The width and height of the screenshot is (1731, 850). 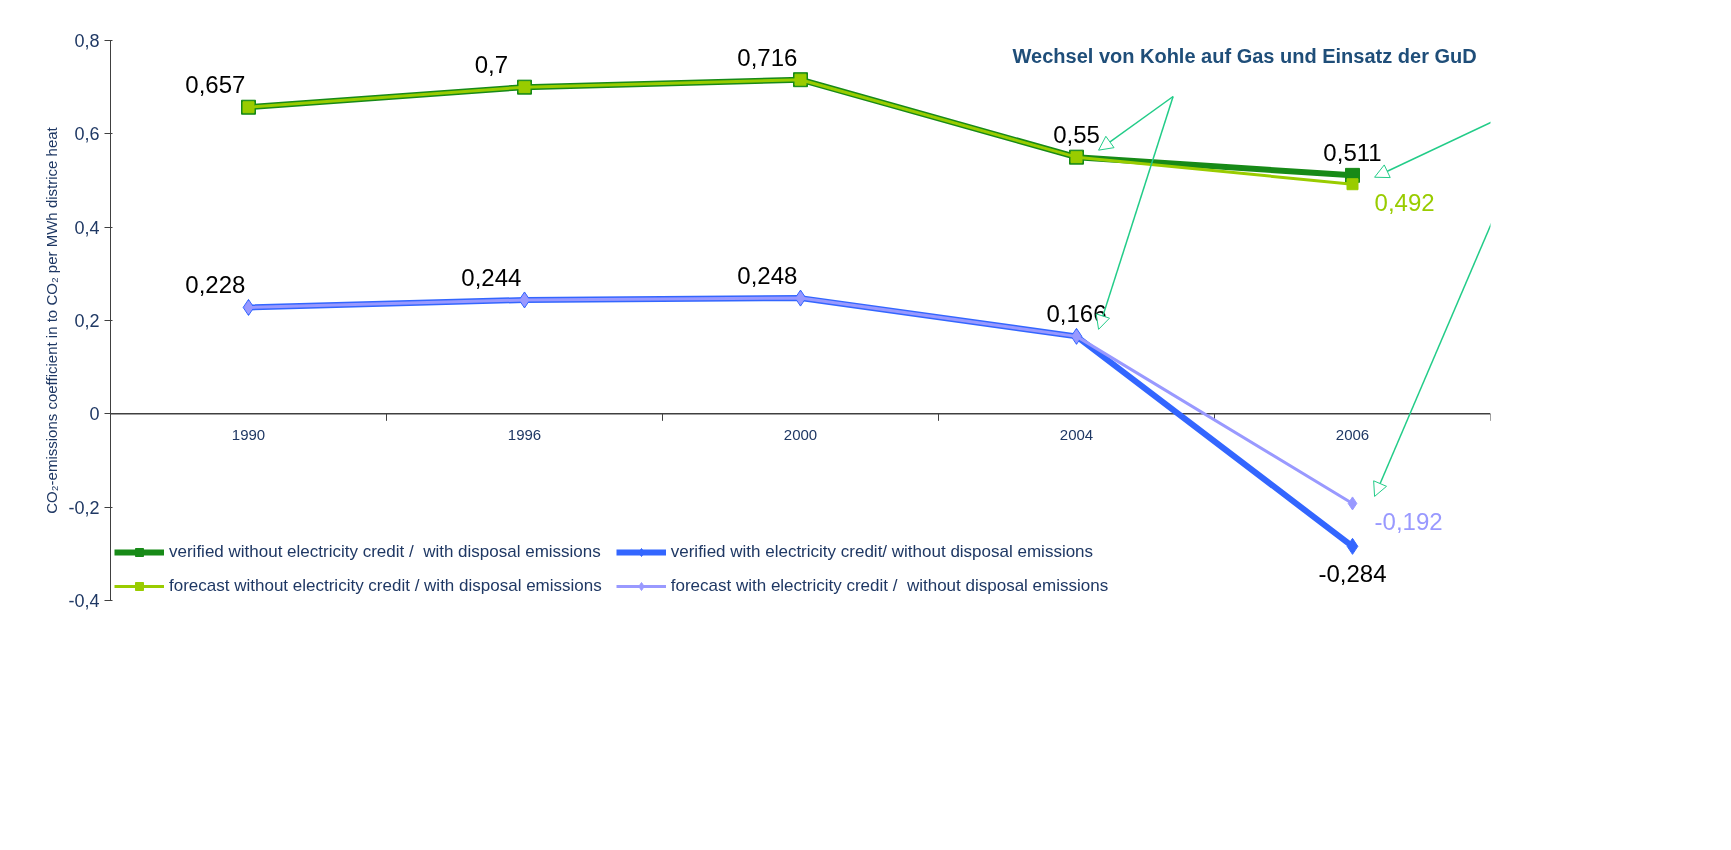 What do you see at coordinates (94, 414) in the screenshot?
I see `y-tick-label: 0` at bounding box center [94, 414].